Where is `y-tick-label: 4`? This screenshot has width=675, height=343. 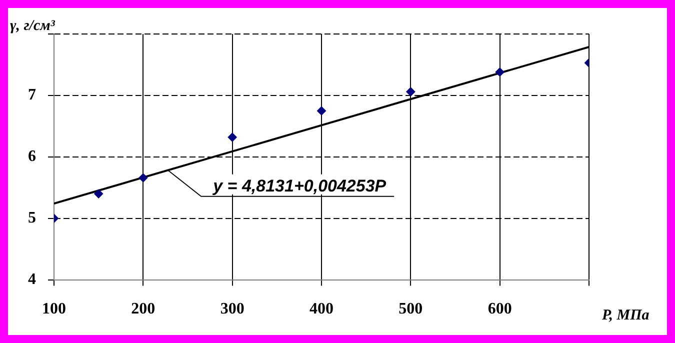 y-tick-label: 4 is located at coordinates (32, 279).